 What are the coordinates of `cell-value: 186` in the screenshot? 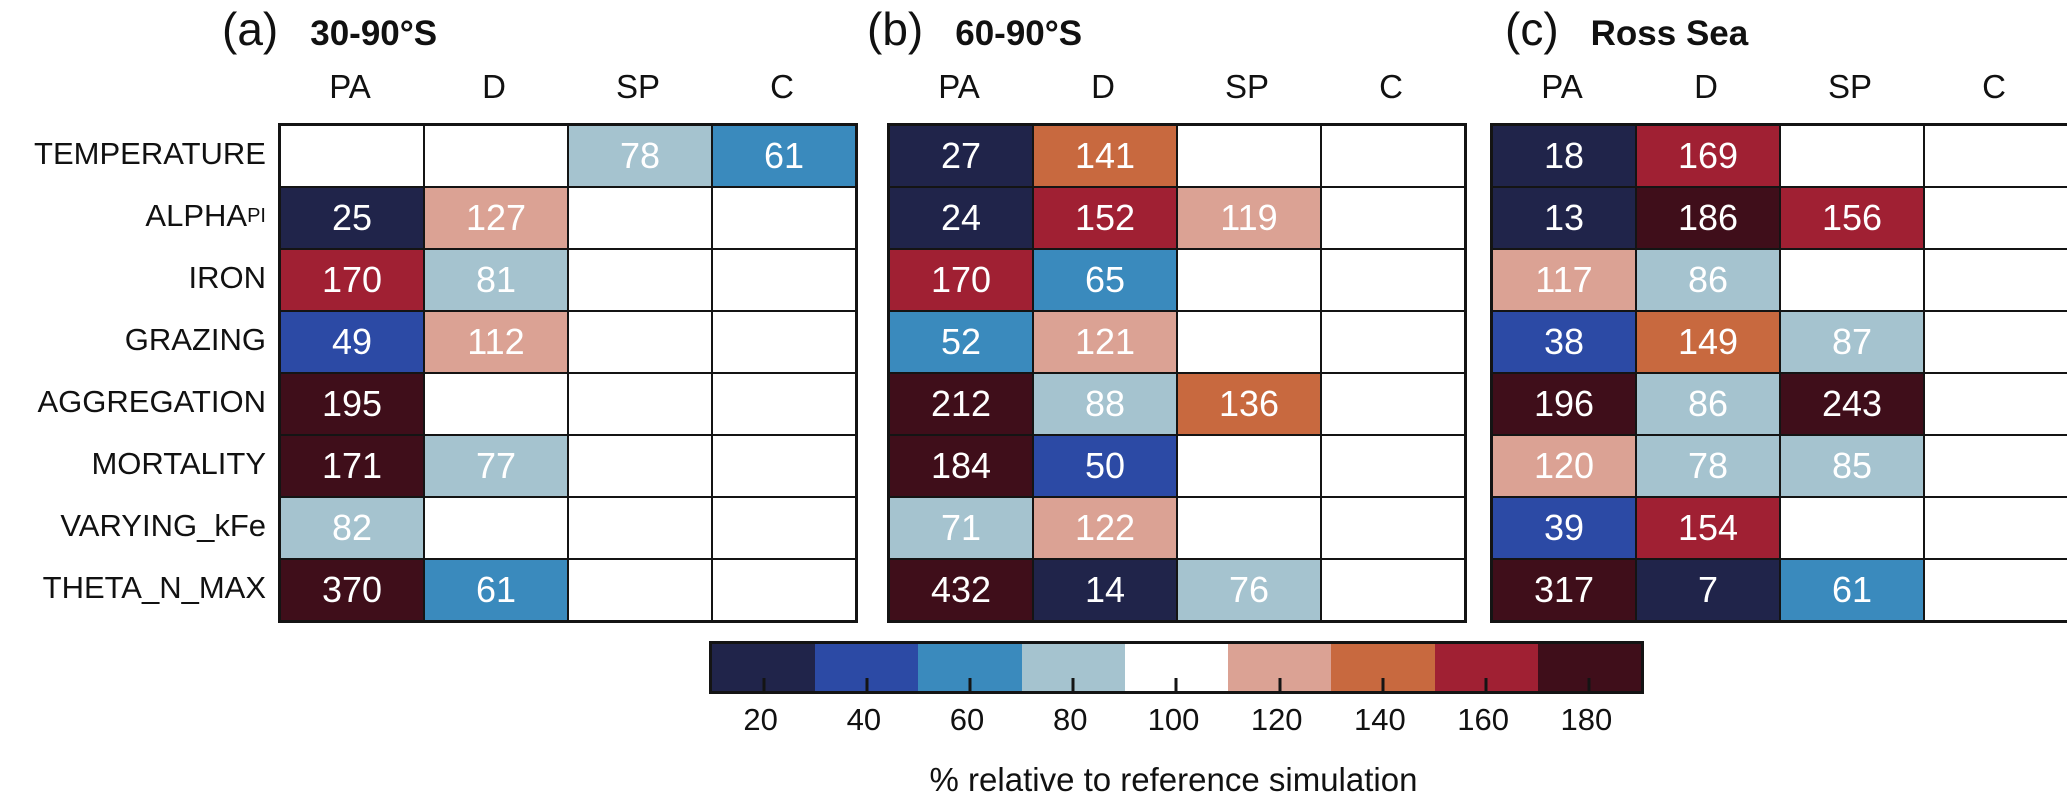 It's located at (1708, 217).